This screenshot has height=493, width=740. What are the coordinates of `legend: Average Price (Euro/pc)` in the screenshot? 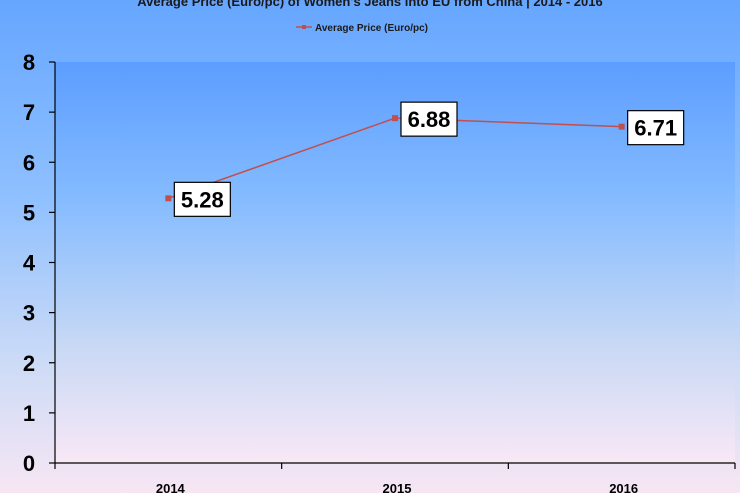 It's located at (362, 28).